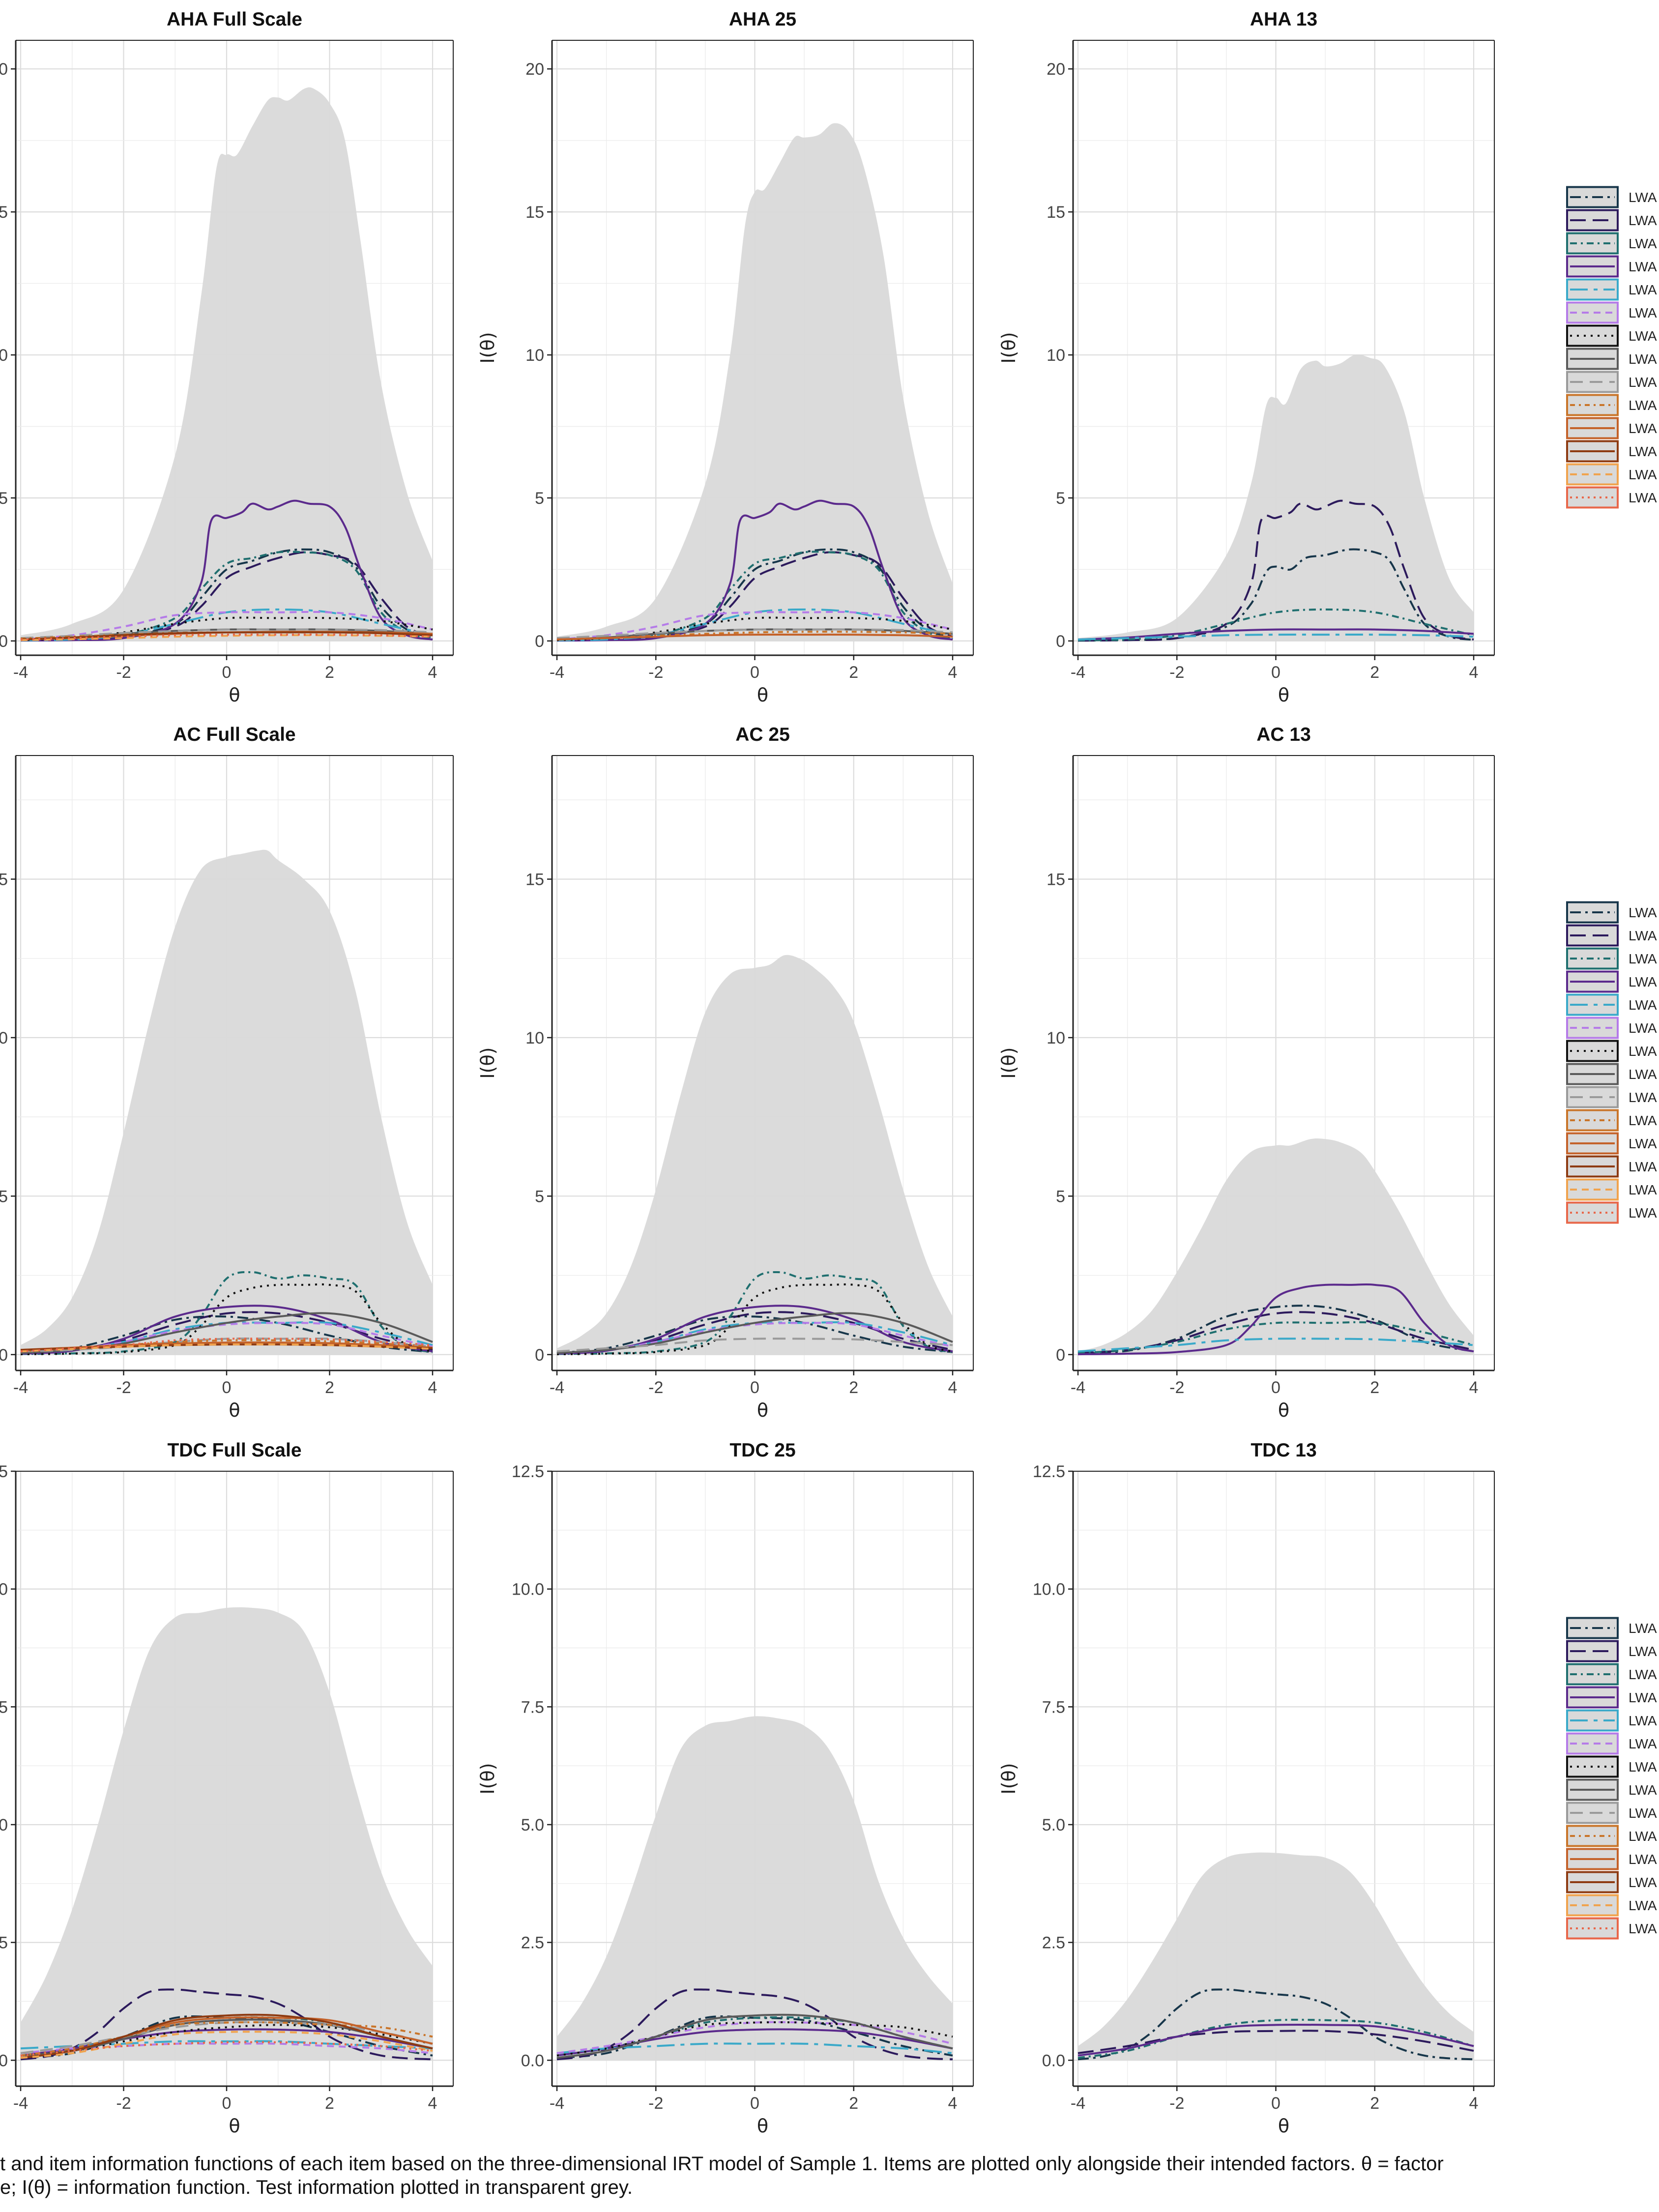 This screenshot has width=1659, height=2212. I want to click on x-tick-label: -4, so click(557, 2104).